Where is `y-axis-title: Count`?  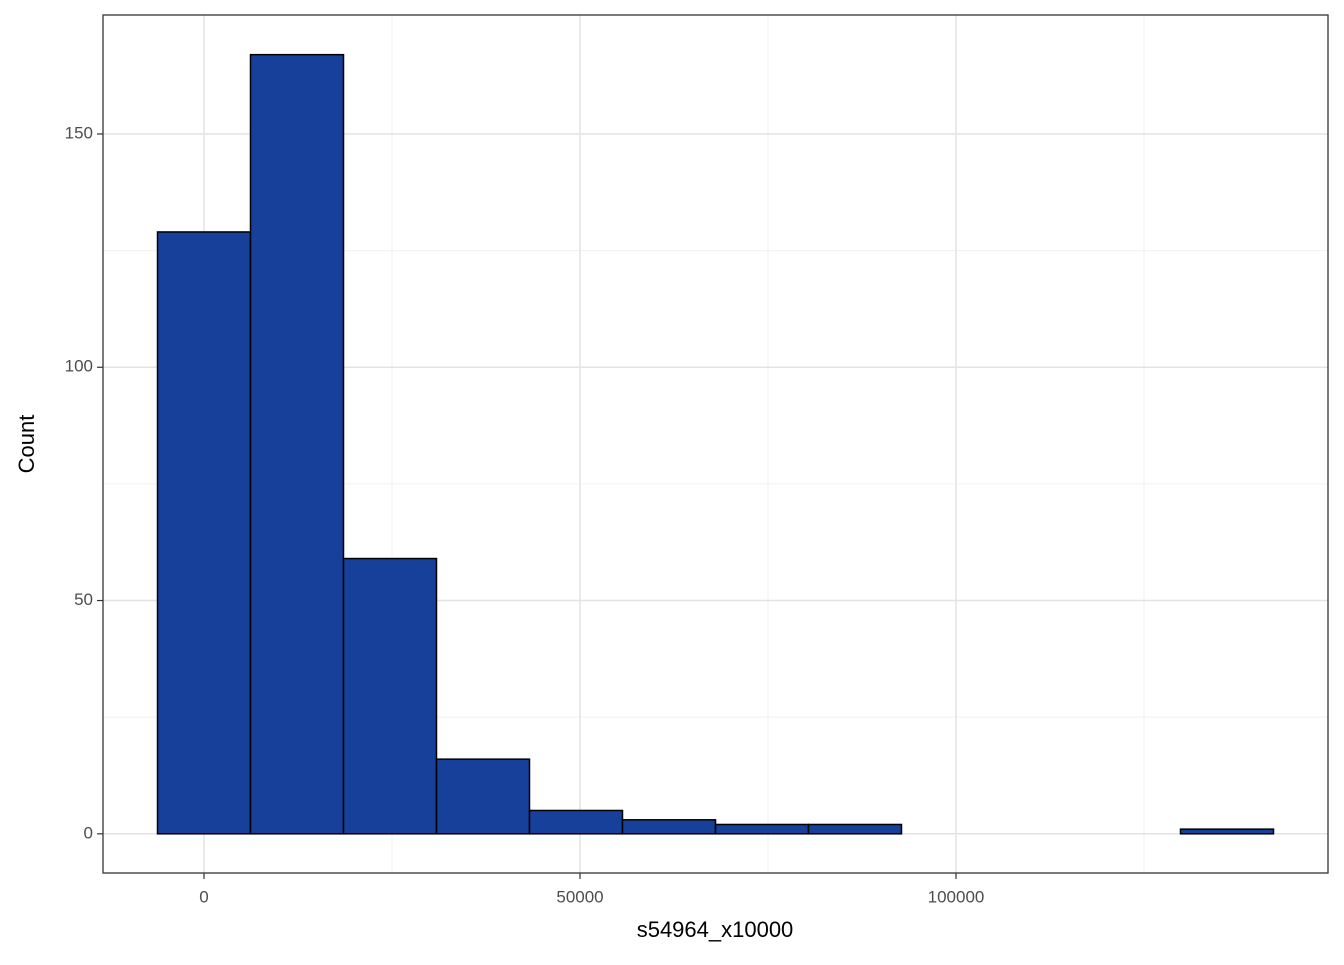
y-axis-title: Count is located at coordinates (26, 444).